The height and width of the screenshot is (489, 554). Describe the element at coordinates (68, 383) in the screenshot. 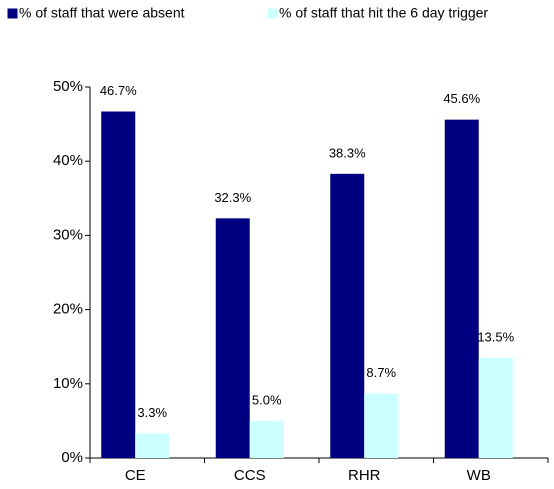

I see `y-tick-label: 10%` at that location.